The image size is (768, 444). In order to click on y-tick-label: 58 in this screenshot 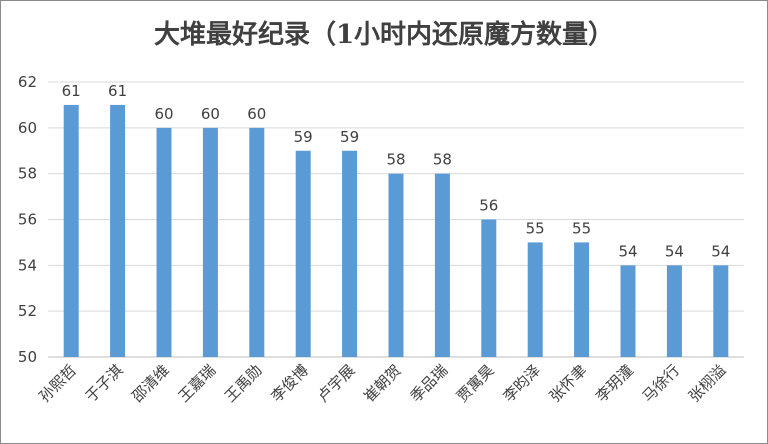, I will do `click(27, 174)`.